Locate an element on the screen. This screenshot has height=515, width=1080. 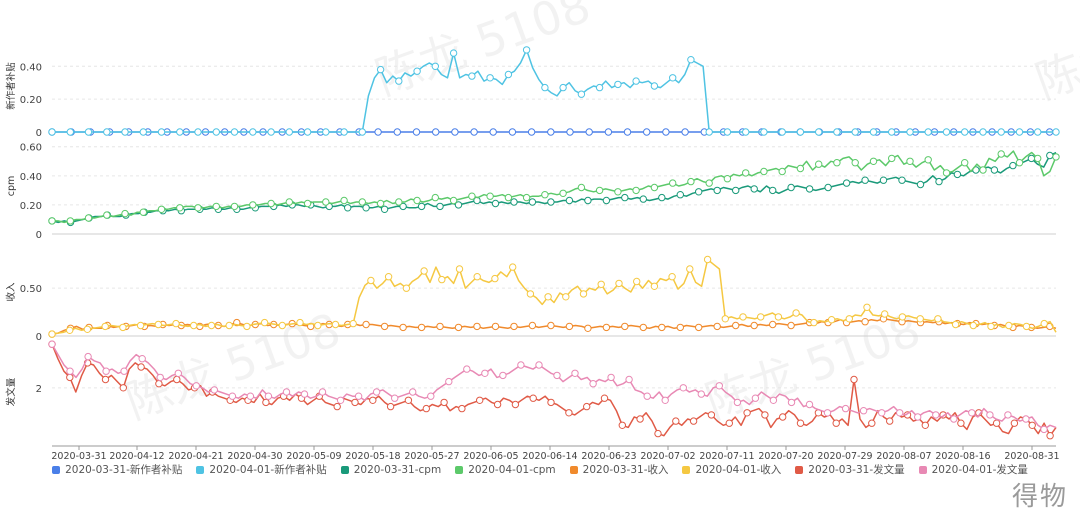
xtick-label-9: 2020-06-23 is located at coordinates (608, 455).